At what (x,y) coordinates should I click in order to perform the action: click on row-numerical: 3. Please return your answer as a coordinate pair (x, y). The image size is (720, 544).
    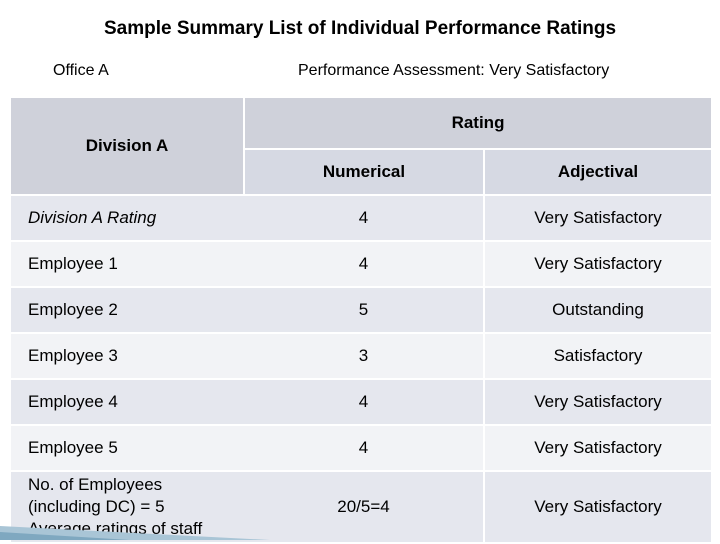
    Looking at the image, I should click on (364, 356).